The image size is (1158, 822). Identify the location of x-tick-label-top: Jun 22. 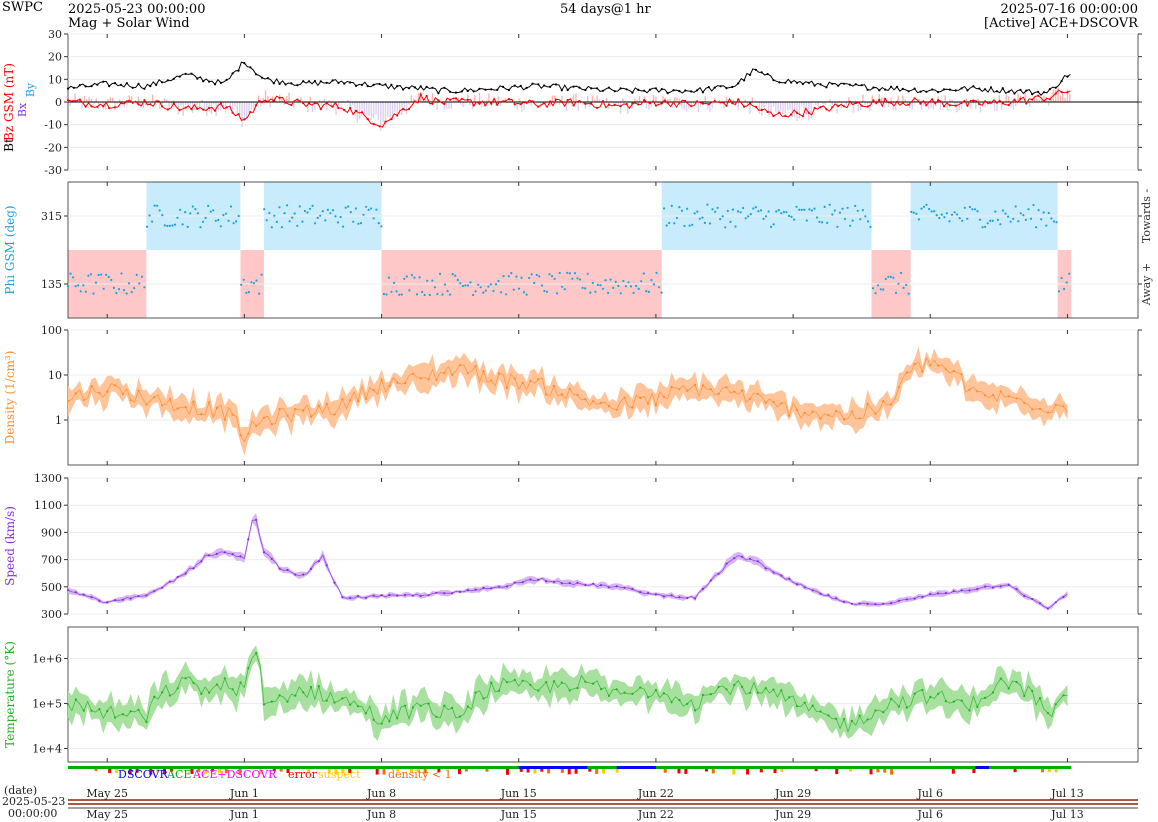
(655, 793).